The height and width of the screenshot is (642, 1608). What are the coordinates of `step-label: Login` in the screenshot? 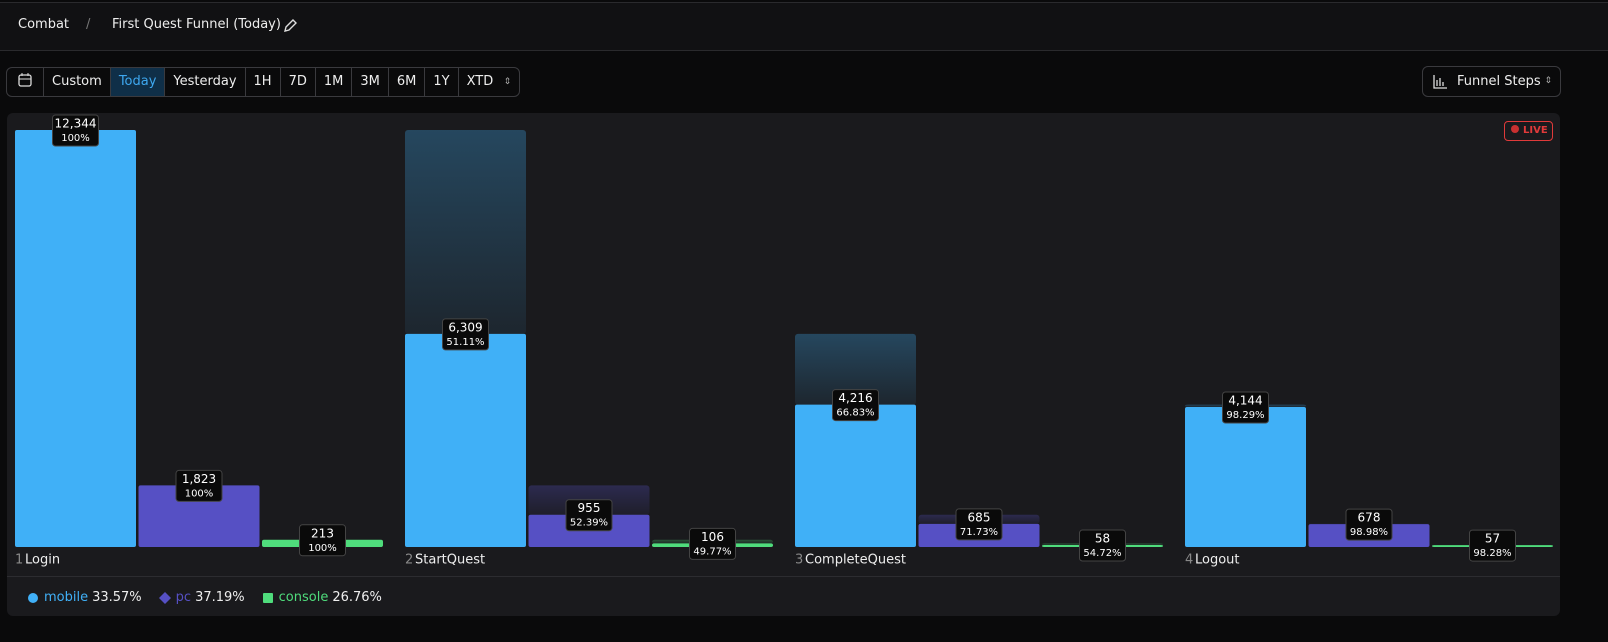 It's located at (42, 560).